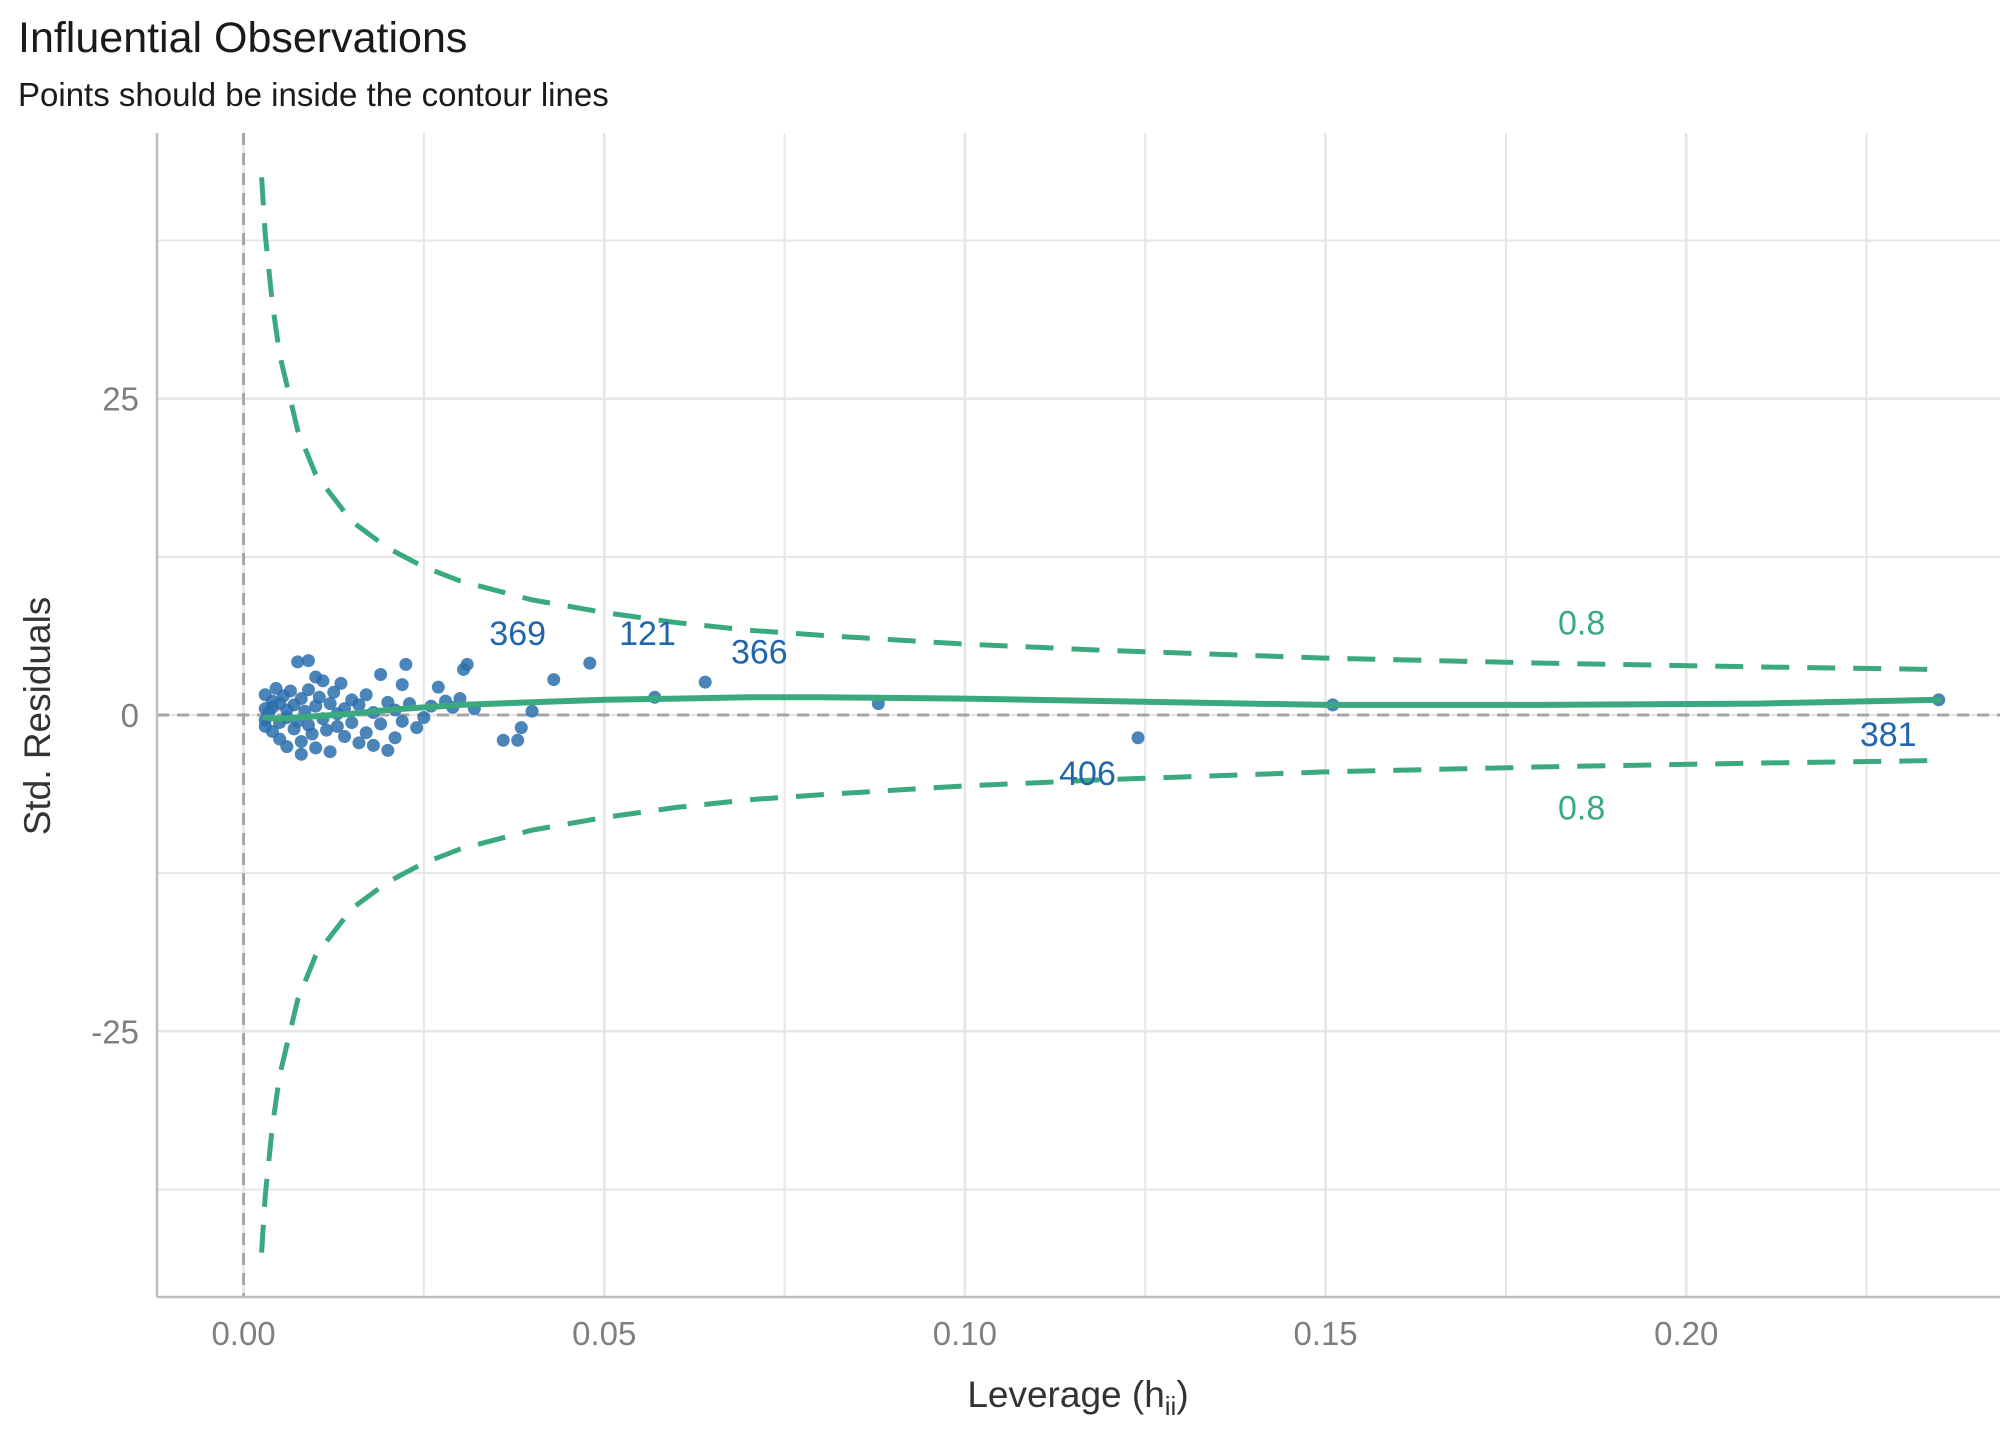 The height and width of the screenshot is (1440, 2016). What do you see at coordinates (647, 634) in the screenshot?
I see `point-label-121: 121` at bounding box center [647, 634].